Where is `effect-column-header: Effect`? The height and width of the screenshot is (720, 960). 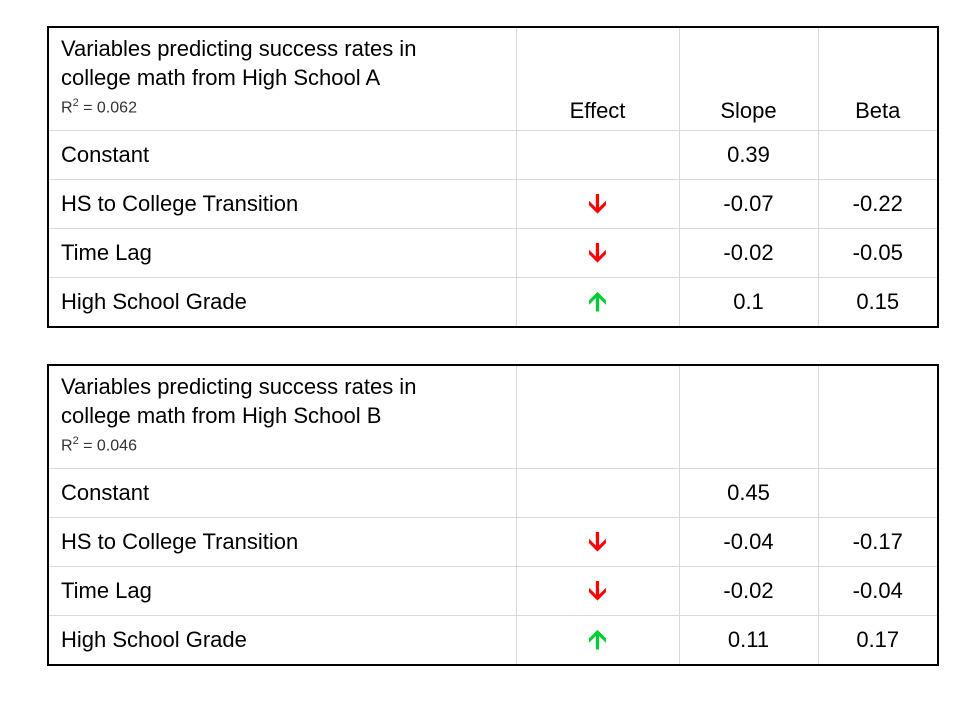 effect-column-header: Effect is located at coordinates (597, 78).